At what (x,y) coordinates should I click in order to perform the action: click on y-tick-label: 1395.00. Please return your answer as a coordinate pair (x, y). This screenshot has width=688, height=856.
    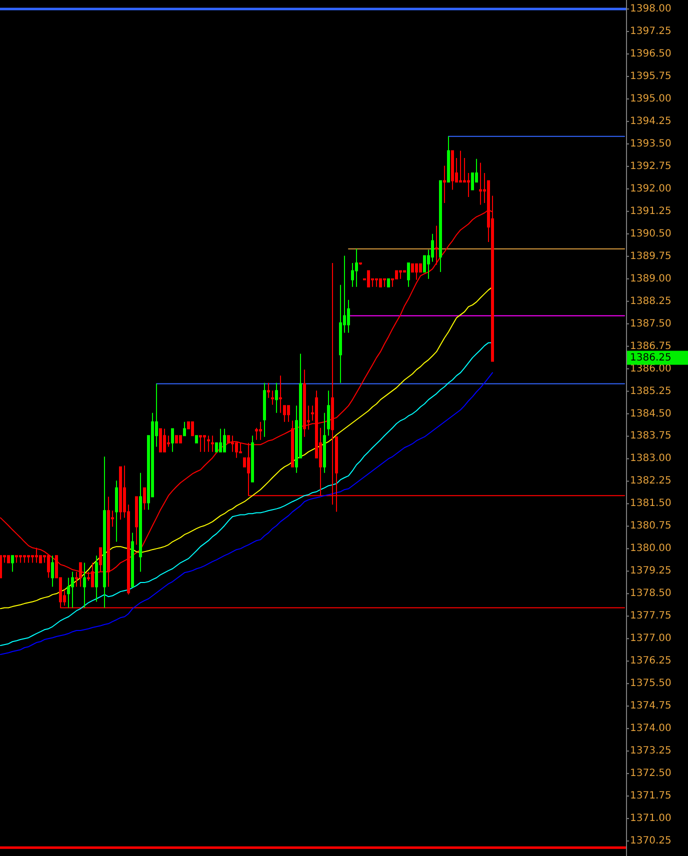
    Looking at the image, I should click on (651, 98).